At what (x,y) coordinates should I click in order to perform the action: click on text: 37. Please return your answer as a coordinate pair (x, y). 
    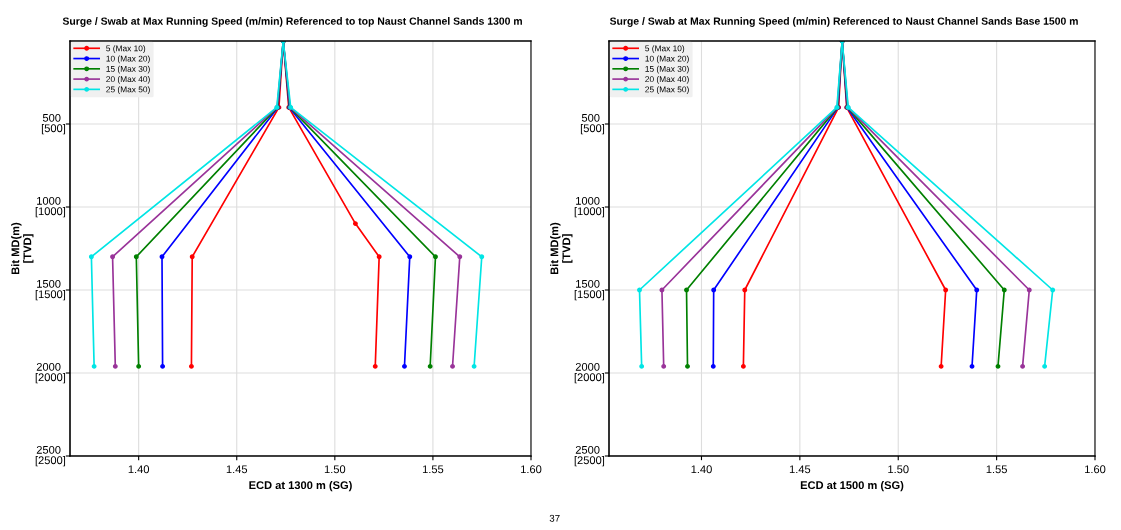
    Looking at the image, I should click on (554, 518).